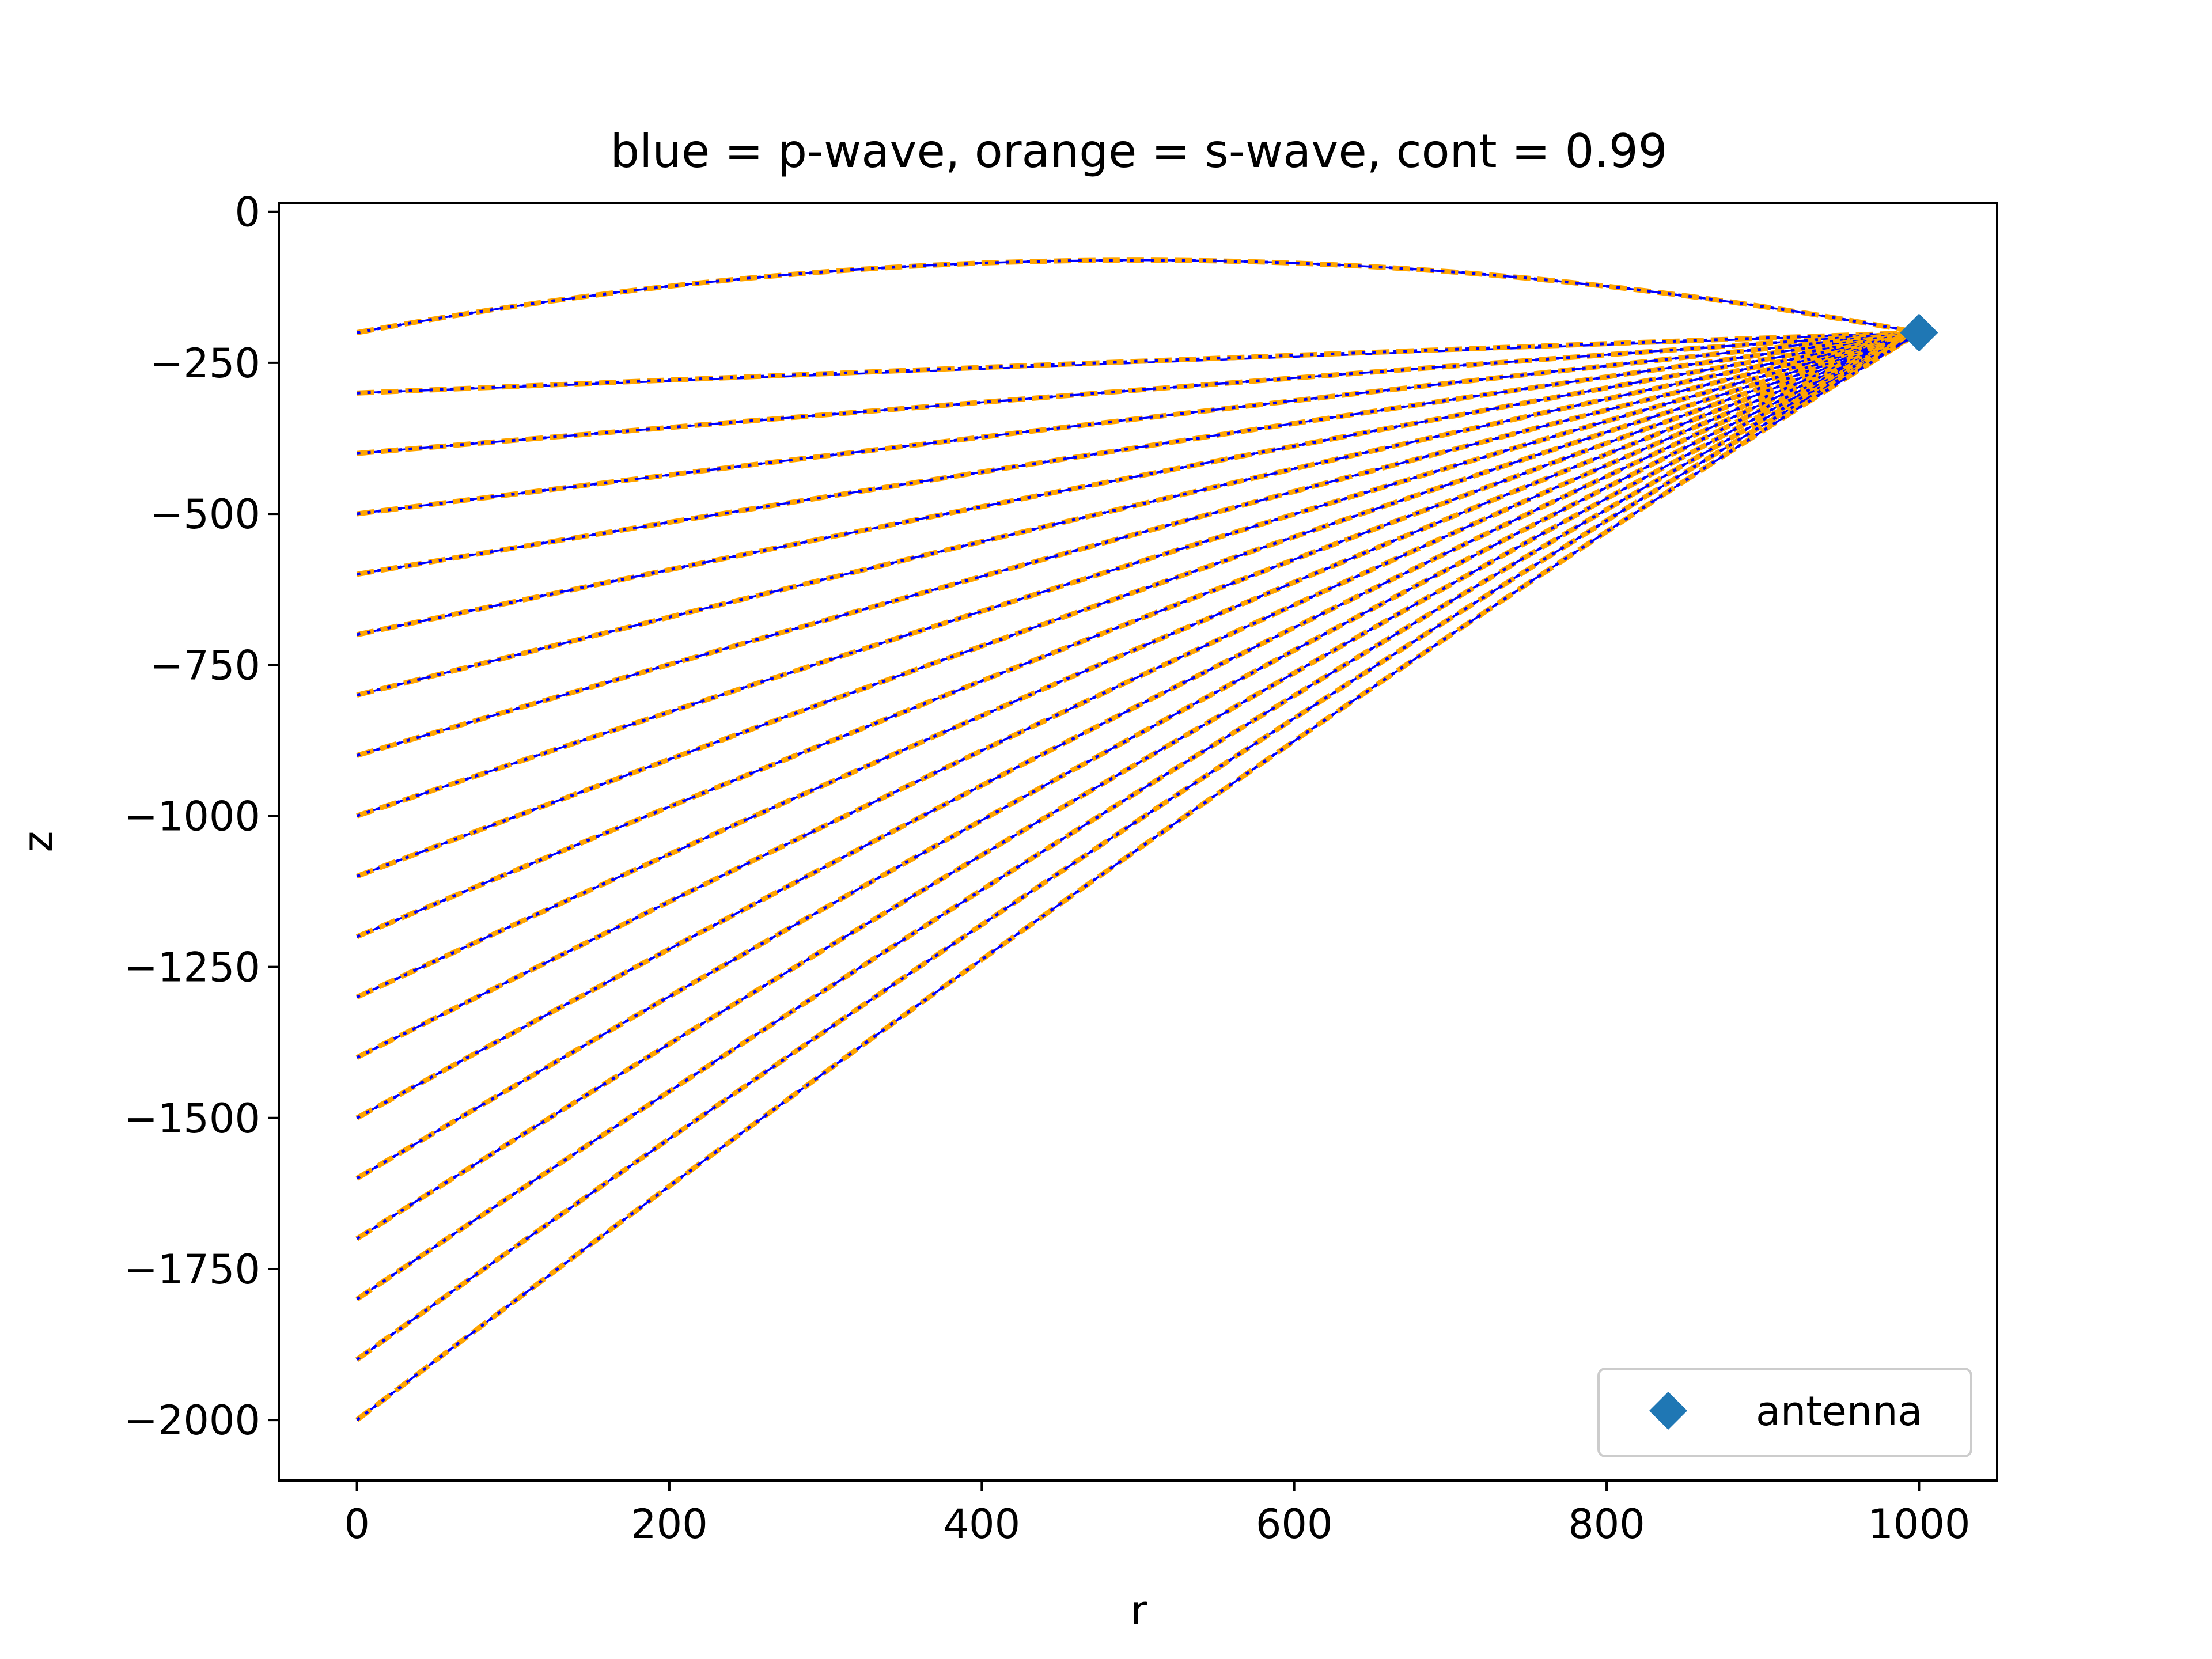  What do you see at coordinates (1919, 1524) in the screenshot?
I see `x-tick-label: 1000` at bounding box center [1919, 1524].